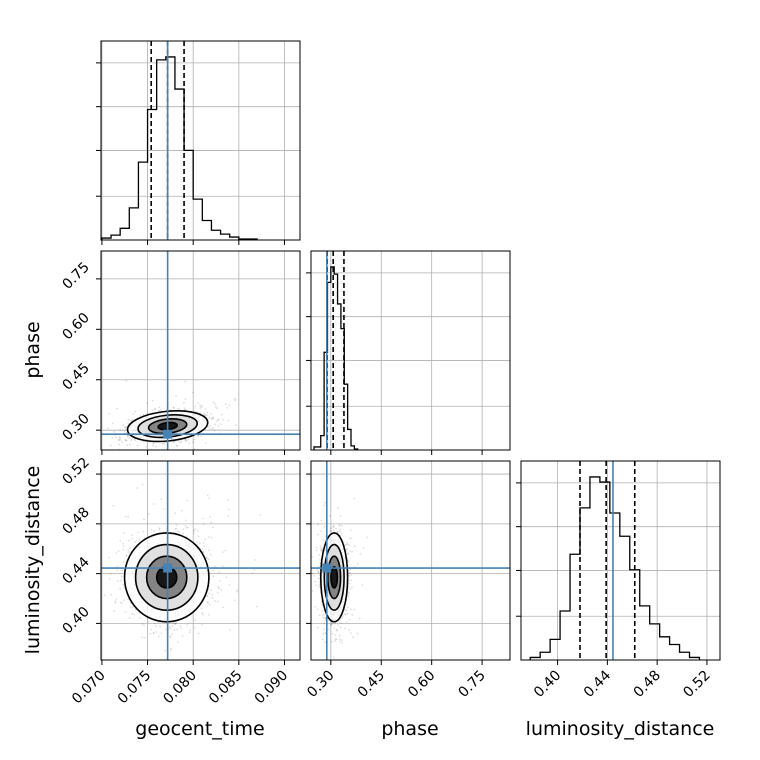 Image resolution: width=760 pixels, height=760 pixels. Describe the element at coordinates (421, 684) in the screenshot. I see `xtick-label-phase-2: 0.60` at that location.